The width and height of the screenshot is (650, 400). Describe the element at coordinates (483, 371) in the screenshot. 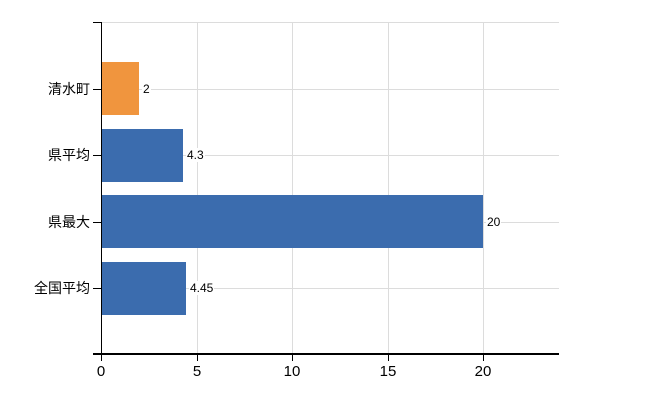

I see `x-tick-label: 20` at that location.